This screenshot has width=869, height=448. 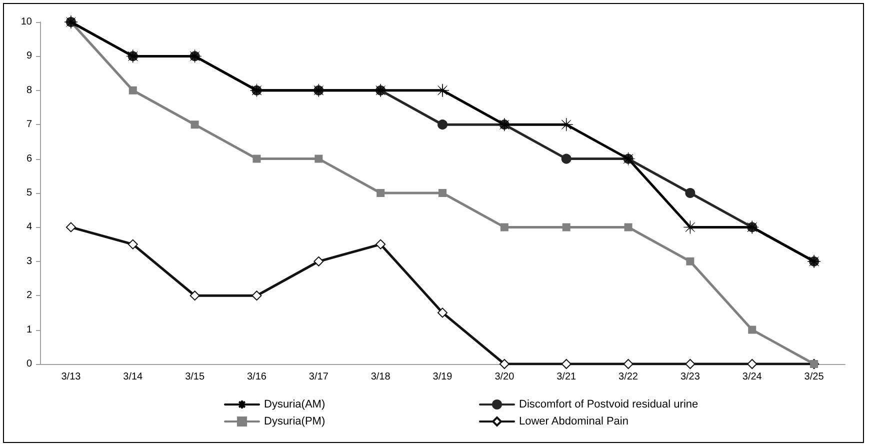 What do you see at coordinates (566, 377) in the screenshot?
I see `x-tick-label: 3/21` at bounding box center [566, 377].